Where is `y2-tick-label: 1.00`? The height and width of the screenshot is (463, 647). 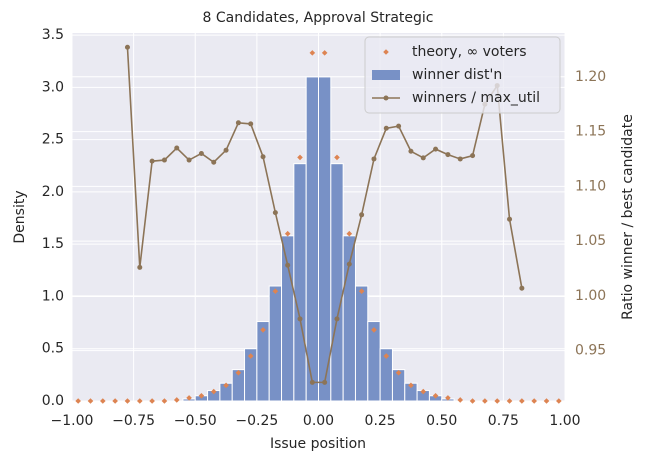 y2-tick-label: 1.00 is located at coordinates (590, 296).